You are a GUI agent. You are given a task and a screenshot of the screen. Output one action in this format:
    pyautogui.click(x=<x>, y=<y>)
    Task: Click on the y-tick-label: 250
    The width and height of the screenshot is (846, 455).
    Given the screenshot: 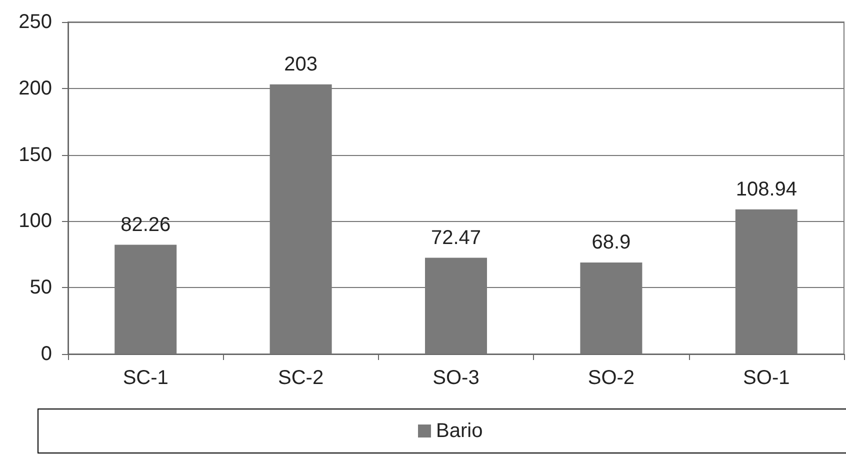 What is the action you would take?
    pyautogui.click(x=35, y=22)
    